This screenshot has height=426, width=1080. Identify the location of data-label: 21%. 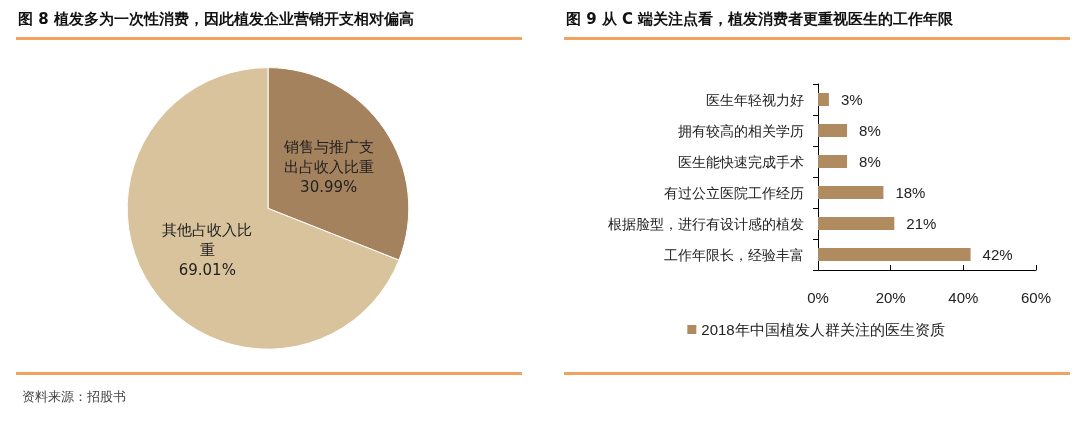
(921, 223).